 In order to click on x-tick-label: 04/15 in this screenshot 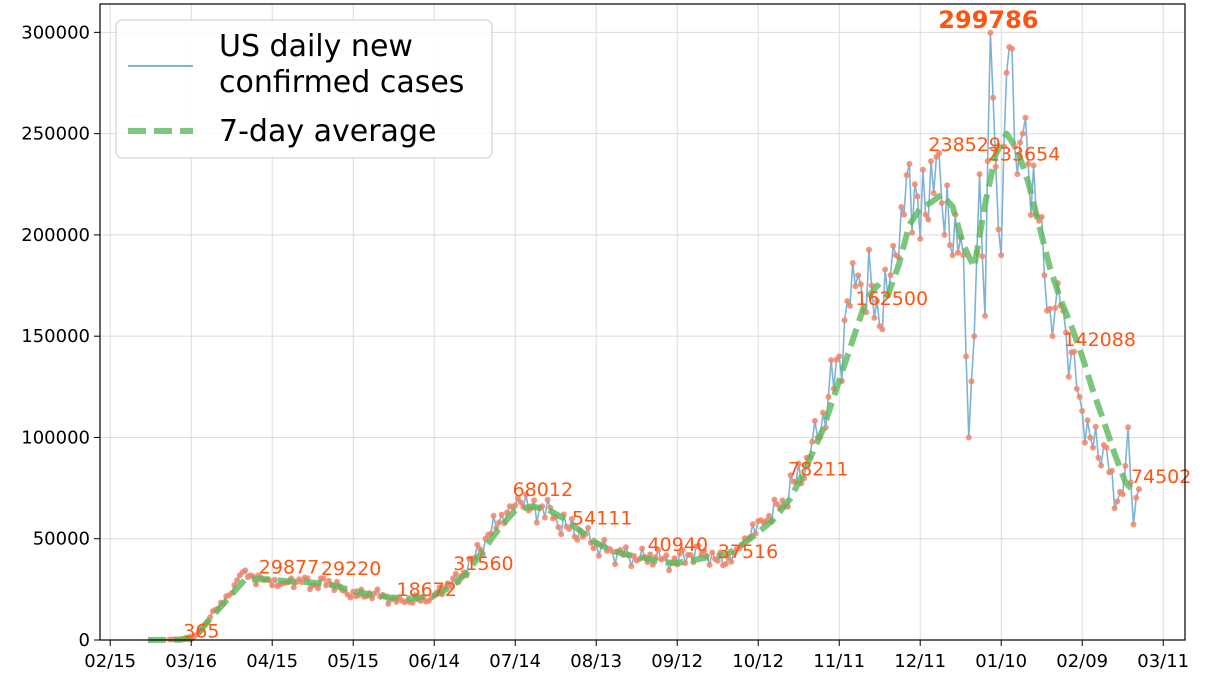, I will do `click(272, 661)`.